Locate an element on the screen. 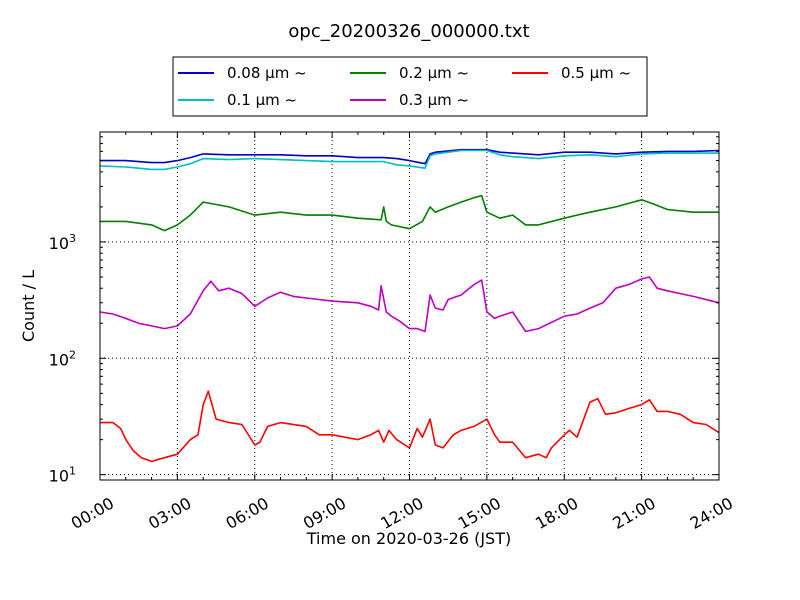 Image resolution: width=800 pixels, height=600 pixels. legend-label: 0.2 μm ~ is located at coordinates (434, 73).